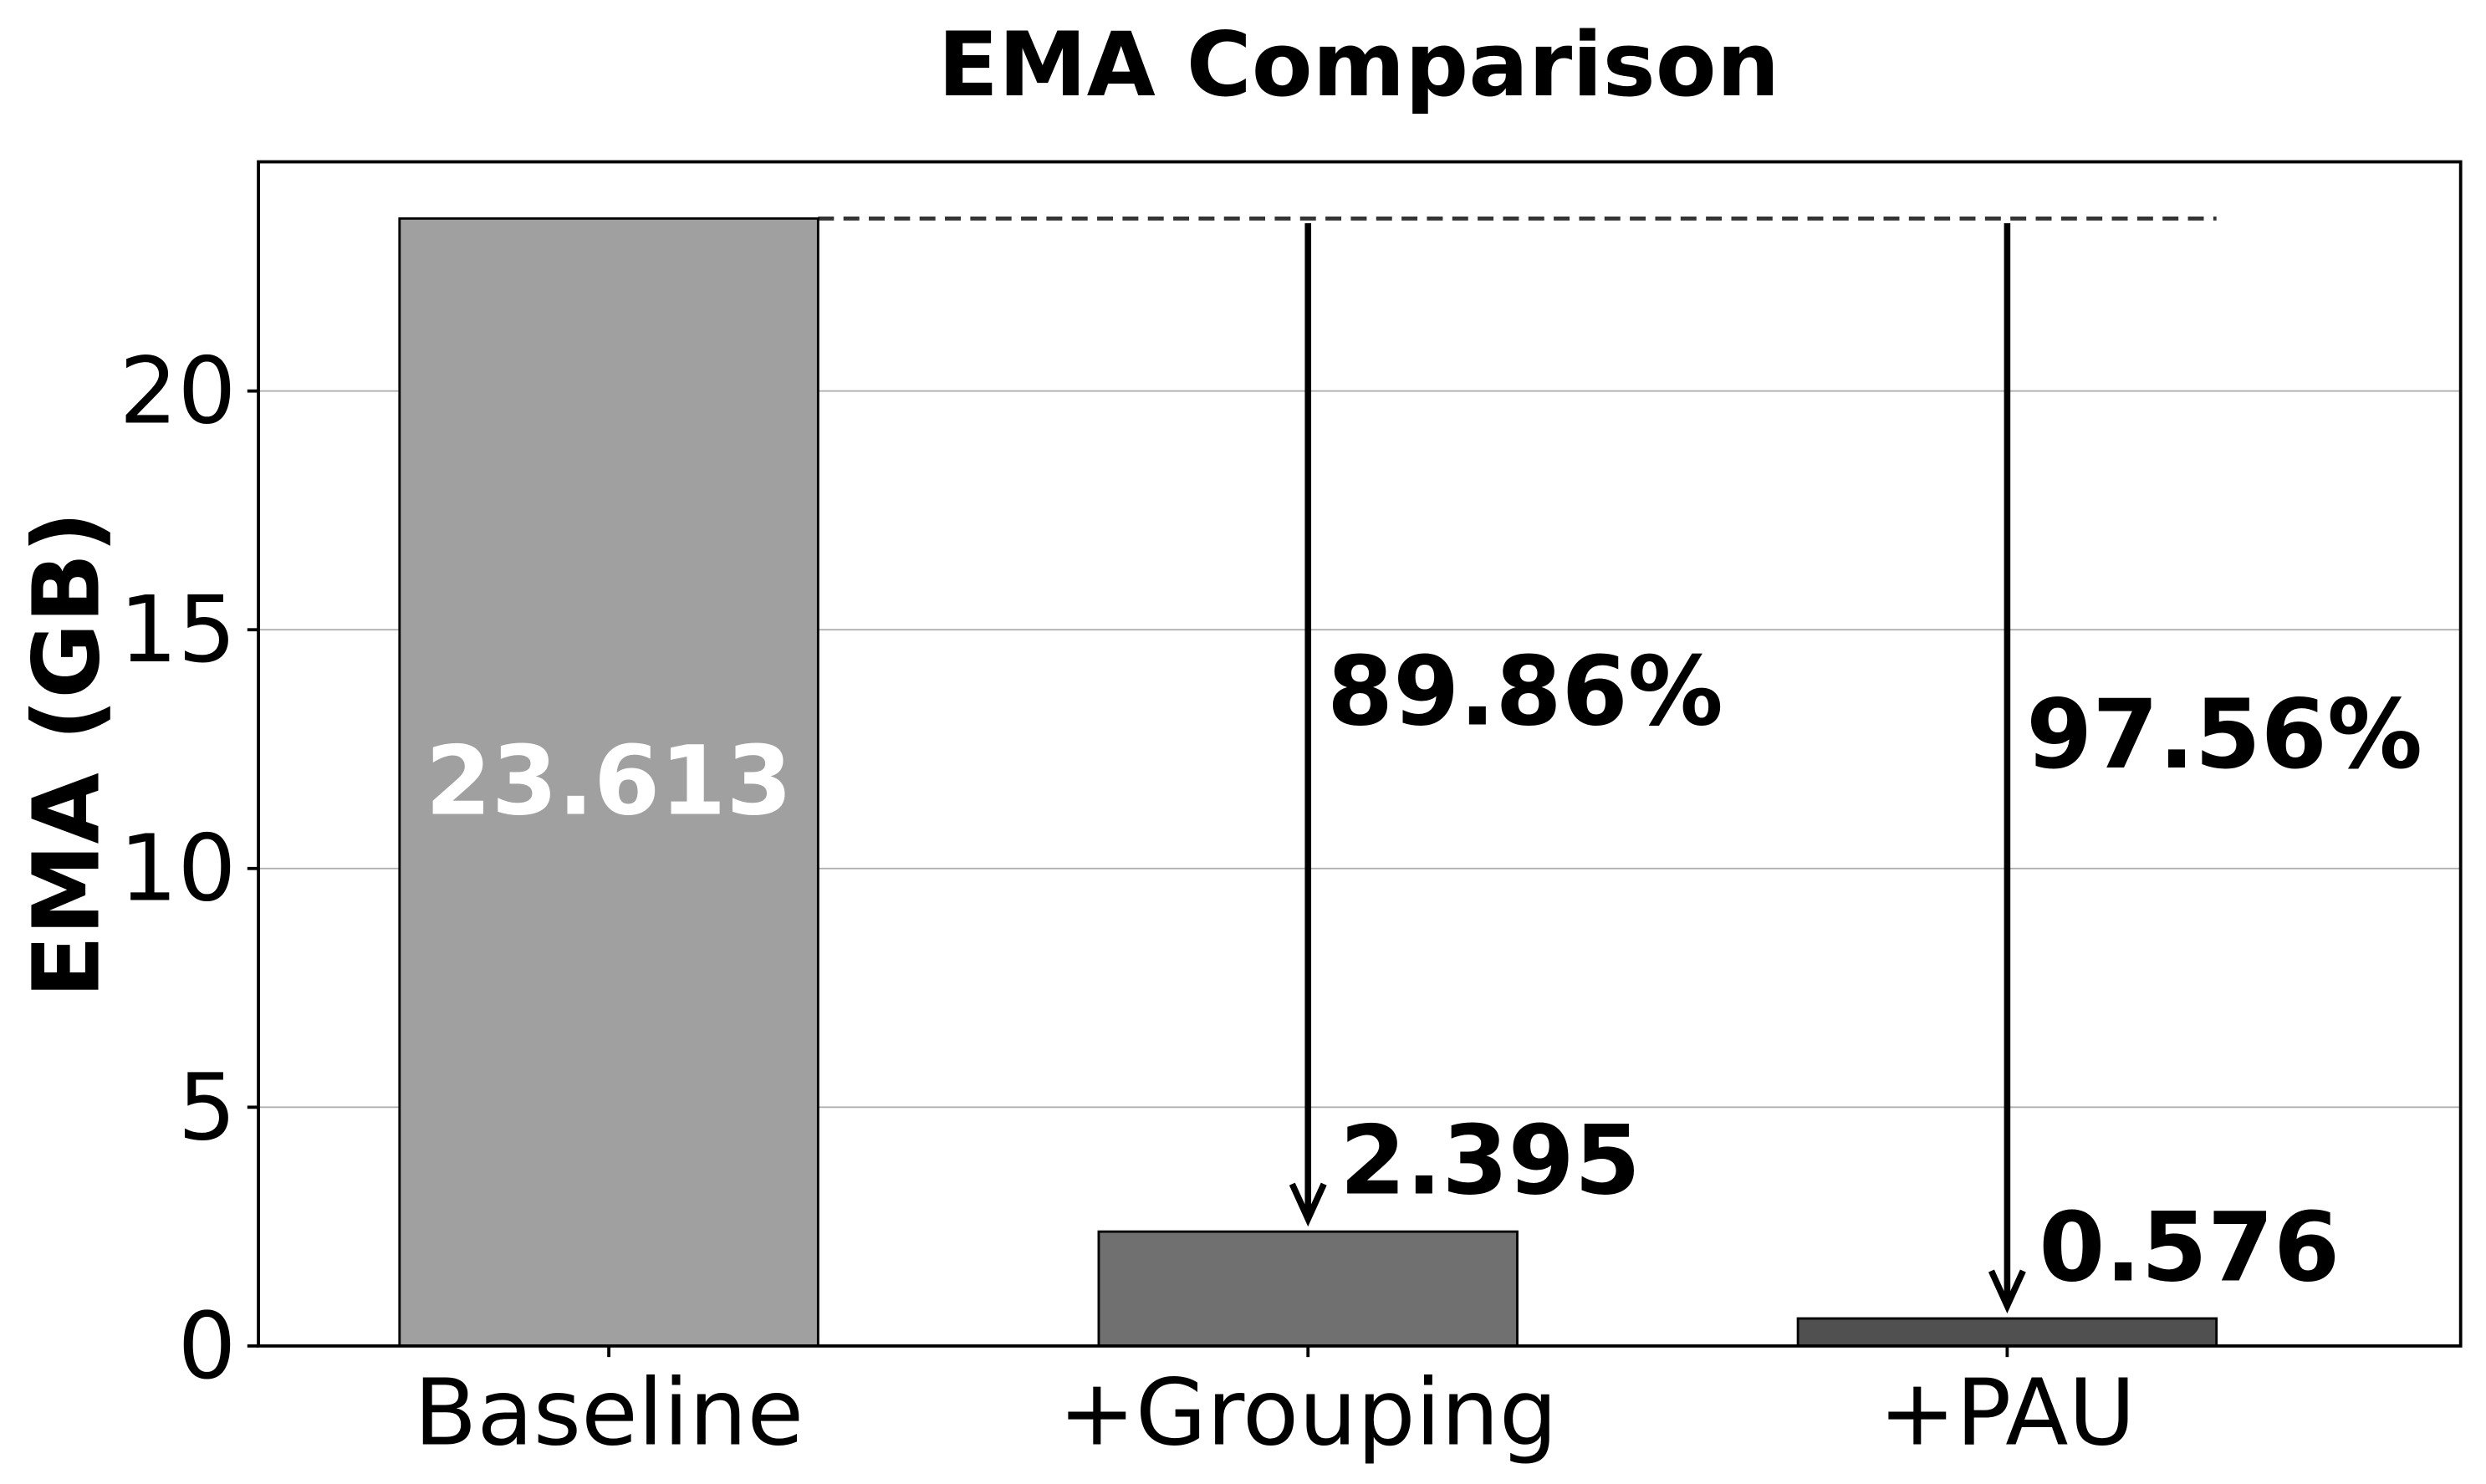  What do you see at coordinates (207, 1106) in the screenshot?
I see `y-tick-label: 5` at bounding box center [207, 1106].